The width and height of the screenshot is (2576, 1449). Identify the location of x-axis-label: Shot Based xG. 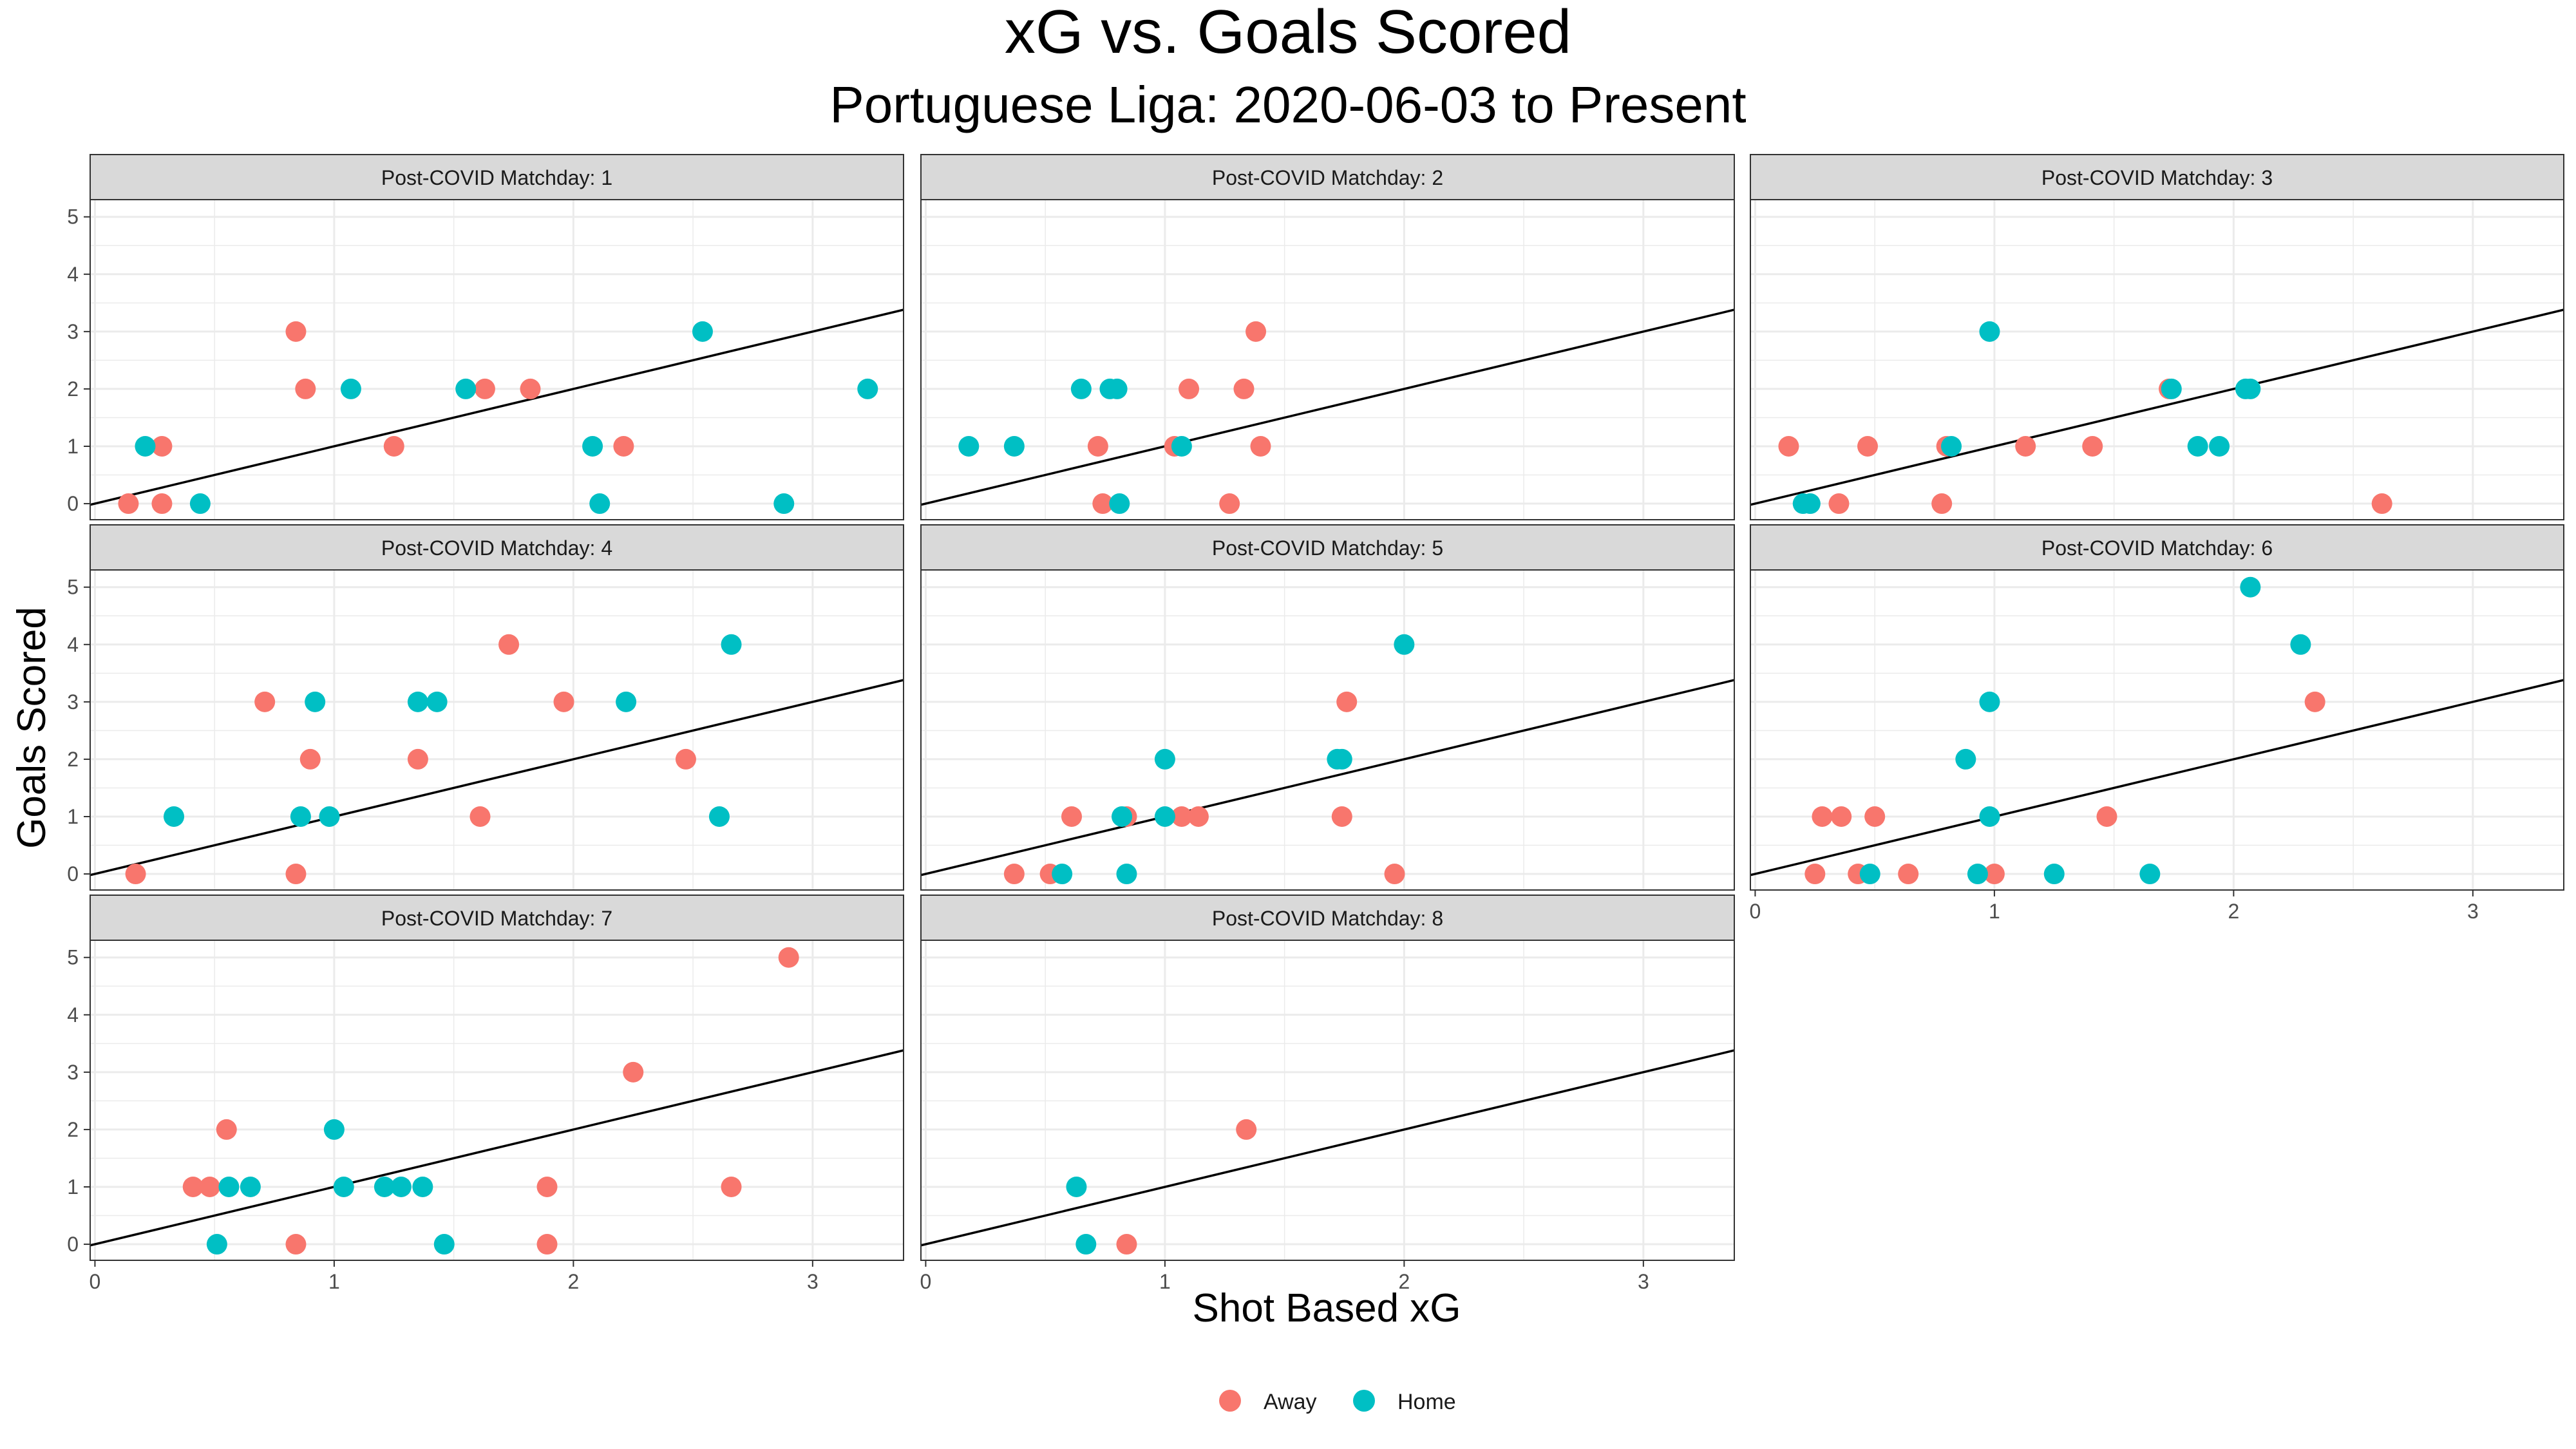
(1326, 1308).